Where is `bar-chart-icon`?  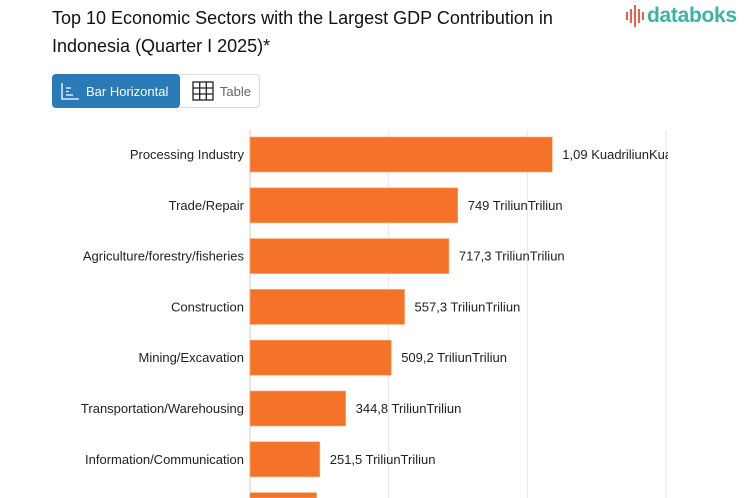
bar-chart-icon is located at coordinates (70, 91).